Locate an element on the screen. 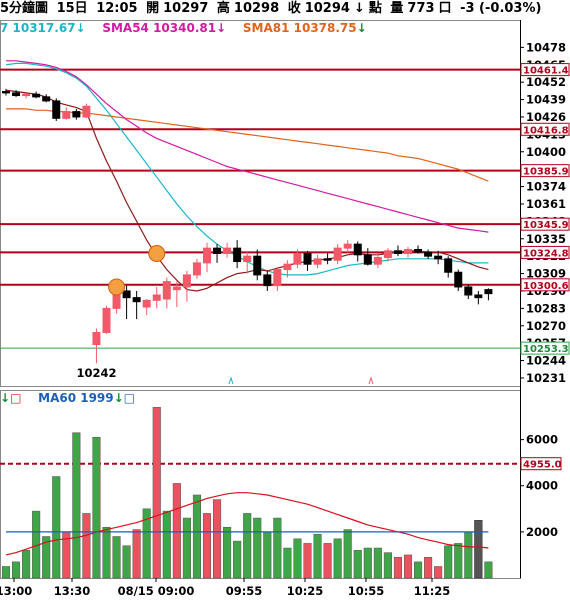  high-label: 高 is located at coordinates (223, 8).